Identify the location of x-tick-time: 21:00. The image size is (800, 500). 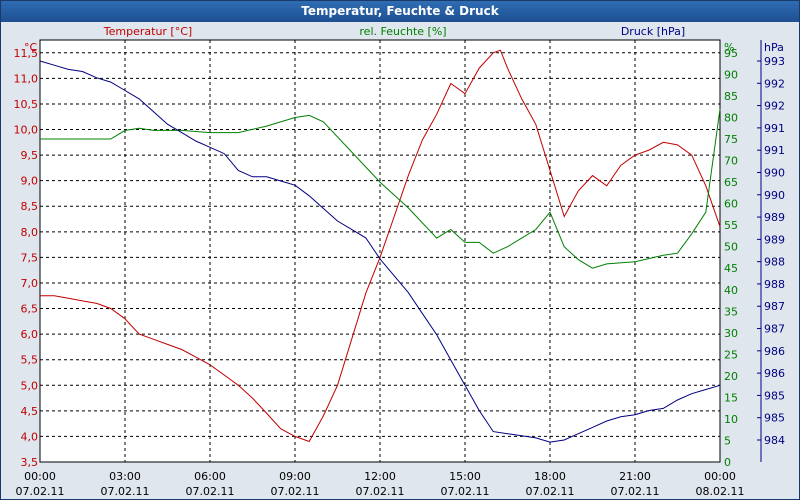
(635, 476).